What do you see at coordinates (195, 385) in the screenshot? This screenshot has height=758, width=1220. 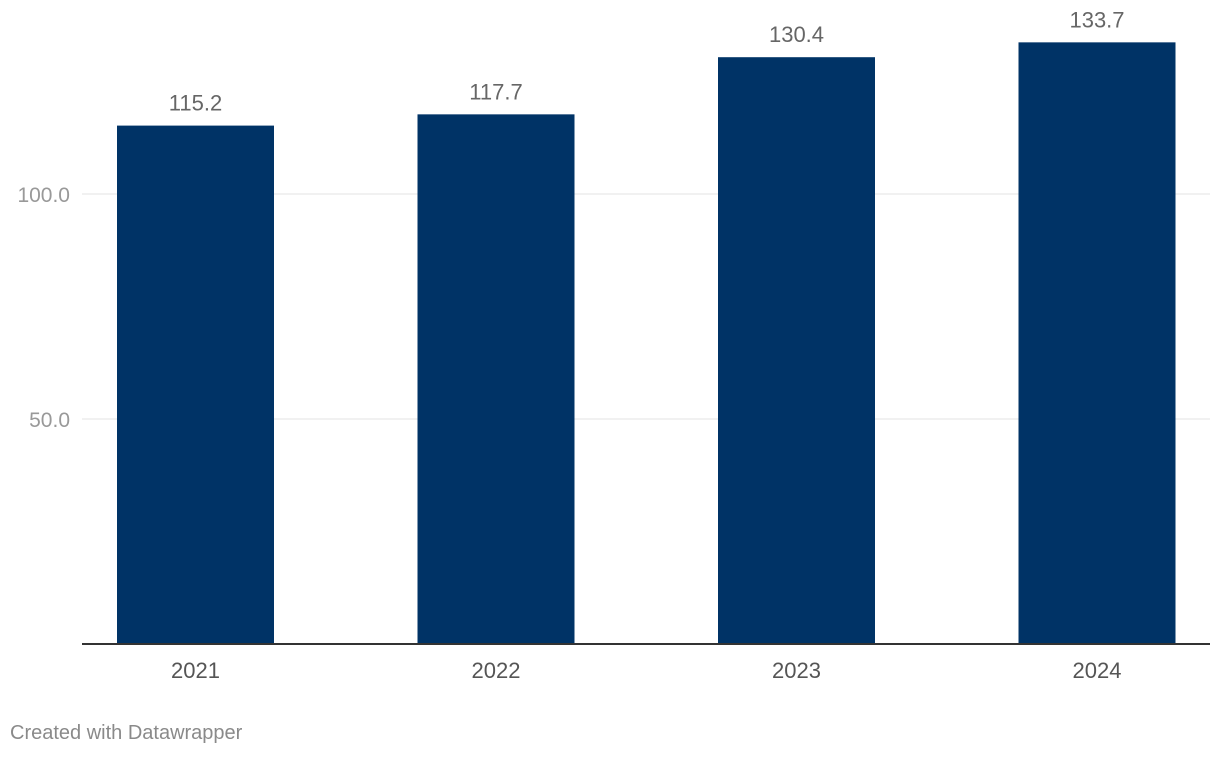 I see `bar-2021` at bounding box center [195, 385].